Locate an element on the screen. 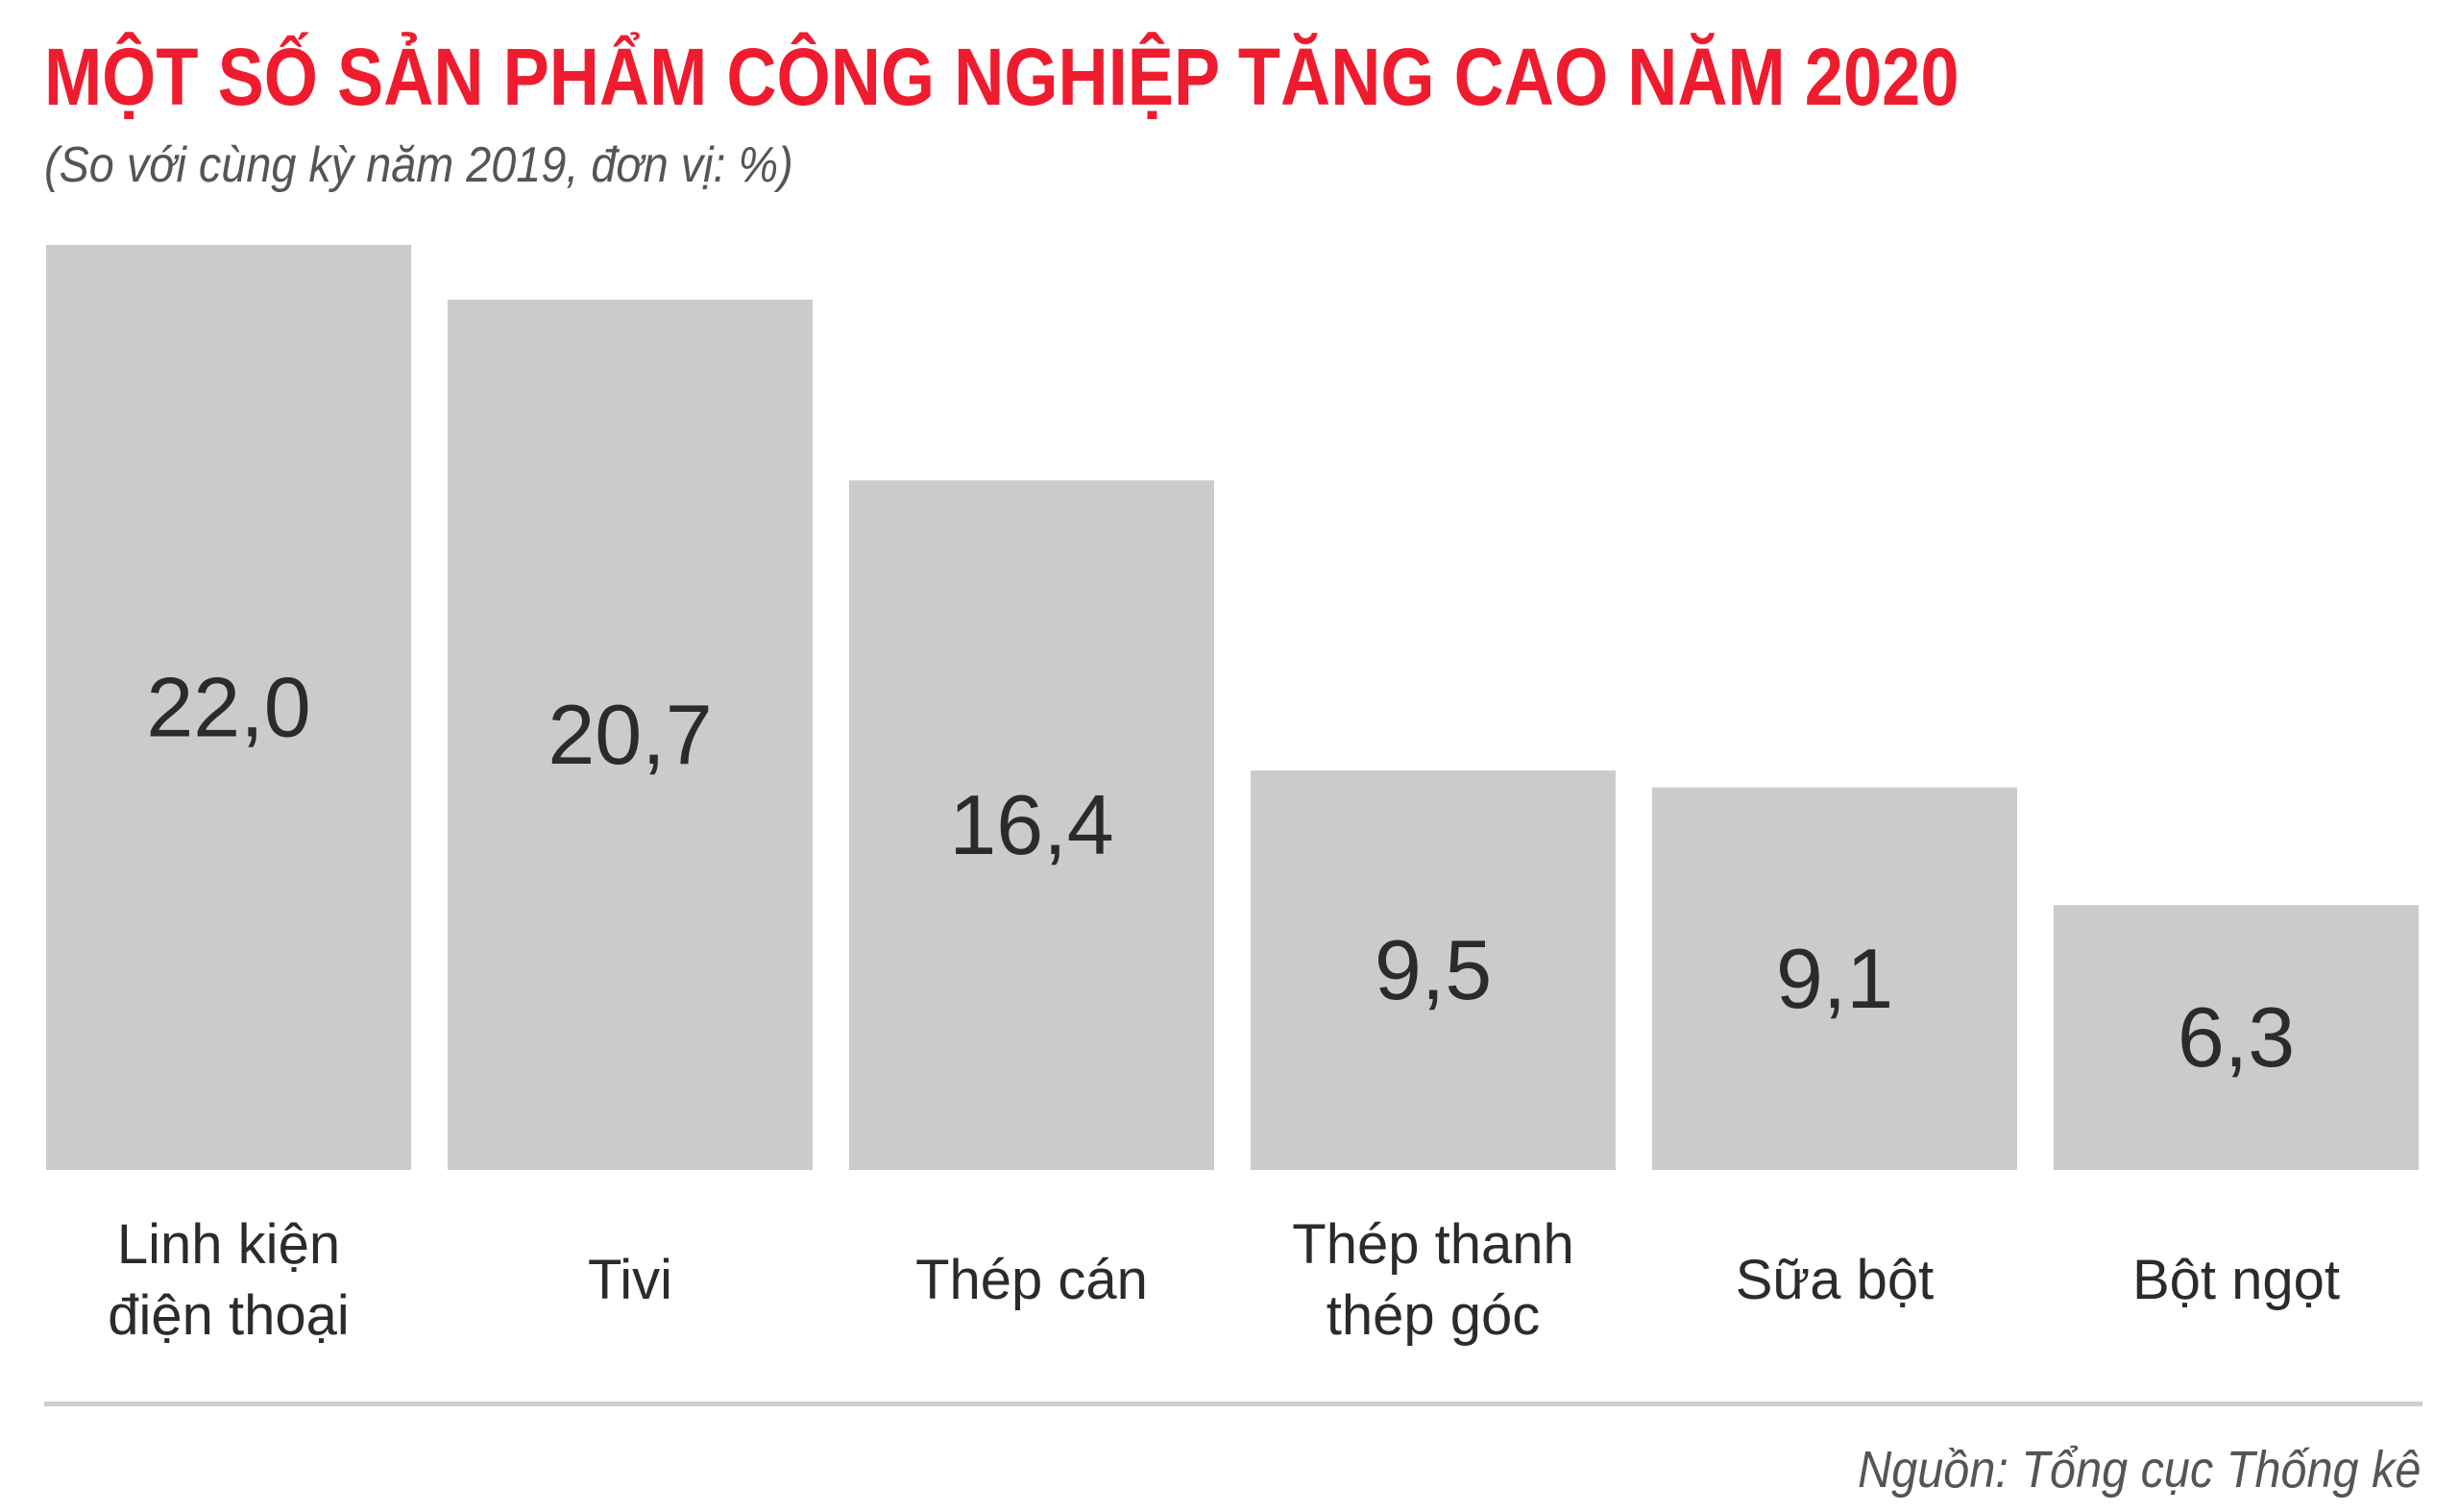  category-label-5: Bột ngọt is located at coordinates (2236, 1280).